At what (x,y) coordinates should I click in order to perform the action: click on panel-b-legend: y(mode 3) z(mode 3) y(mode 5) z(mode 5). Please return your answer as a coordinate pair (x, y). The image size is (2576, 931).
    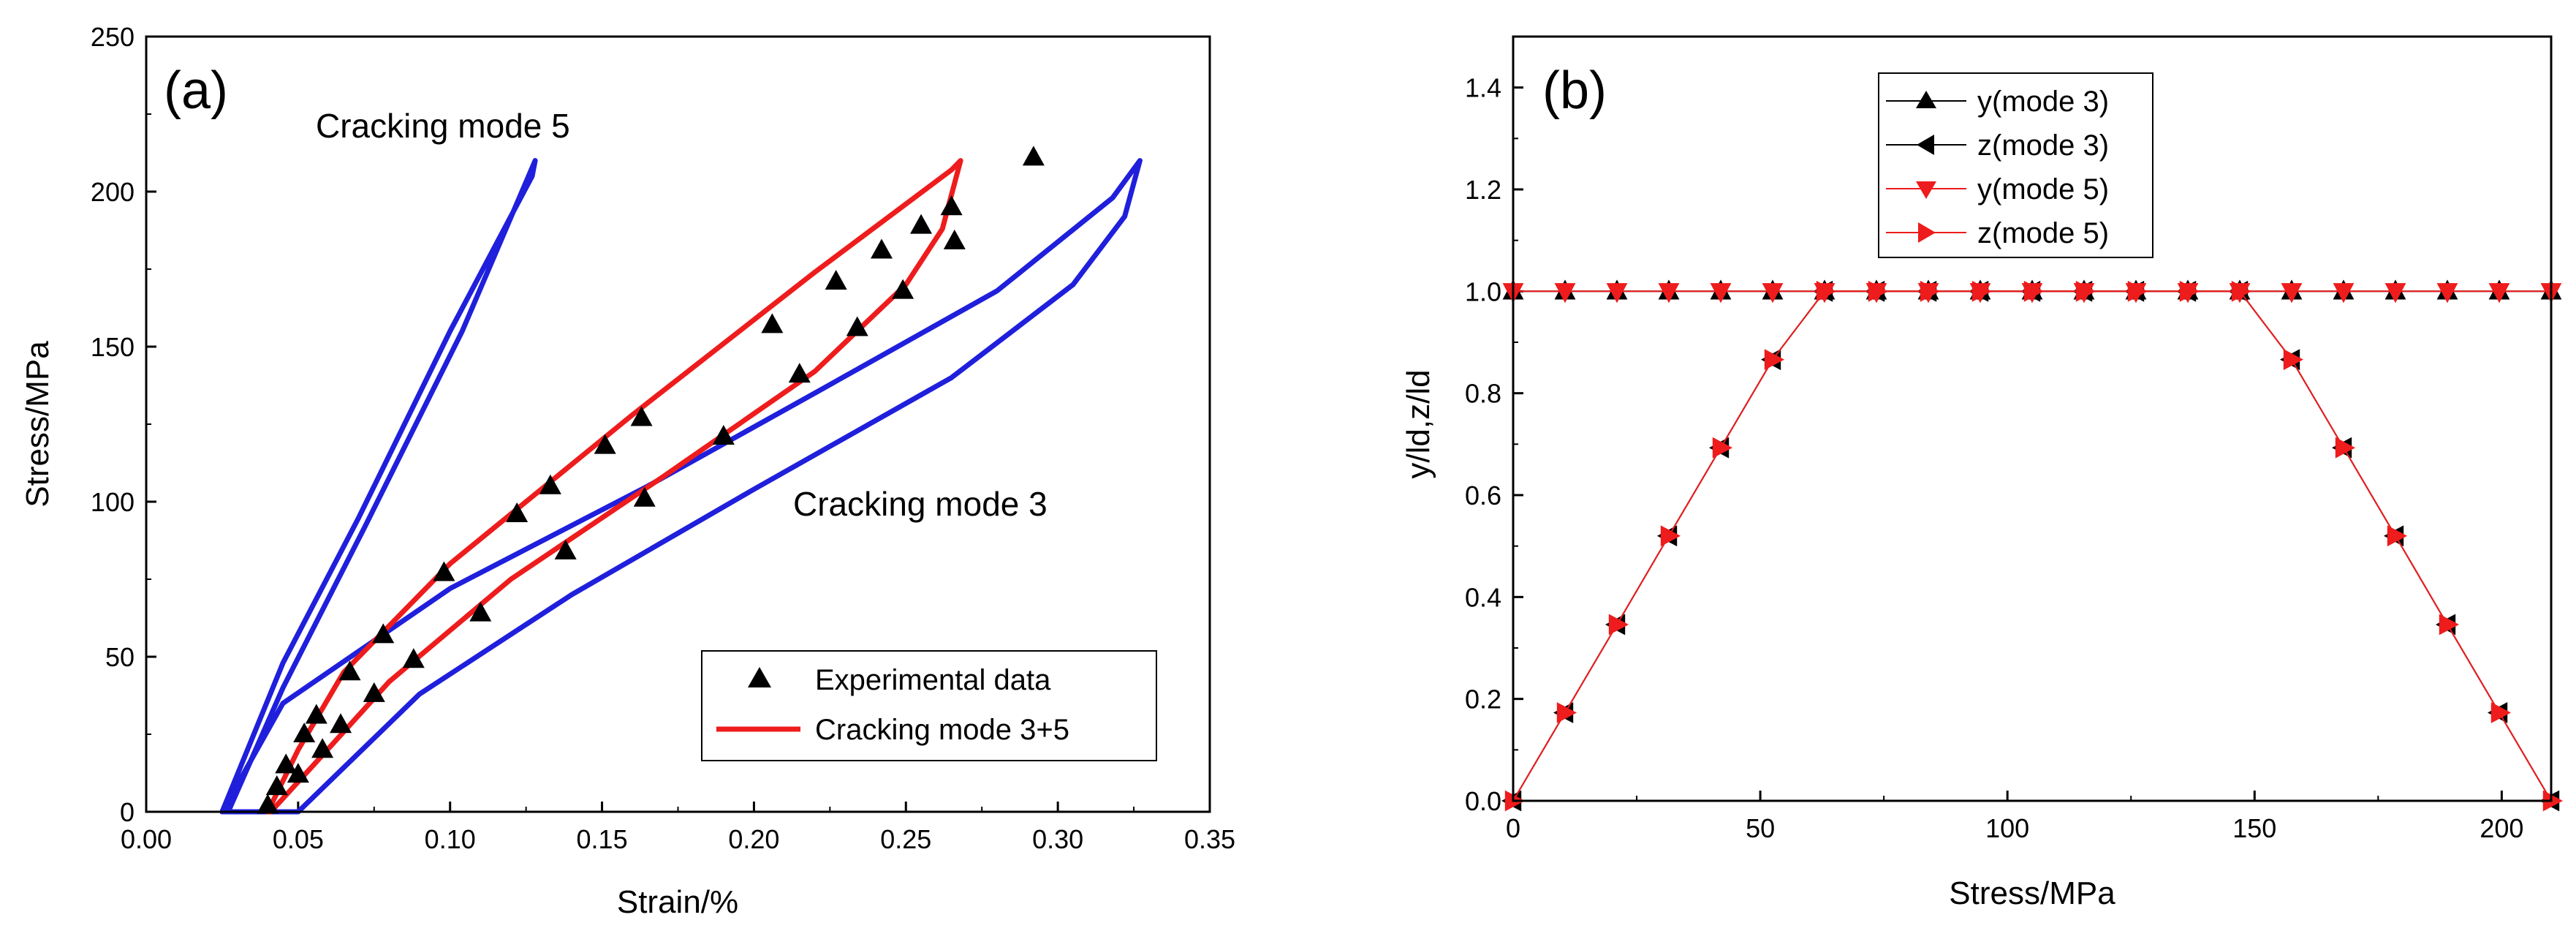
    Looking at the image, I should click on (2015, 165).